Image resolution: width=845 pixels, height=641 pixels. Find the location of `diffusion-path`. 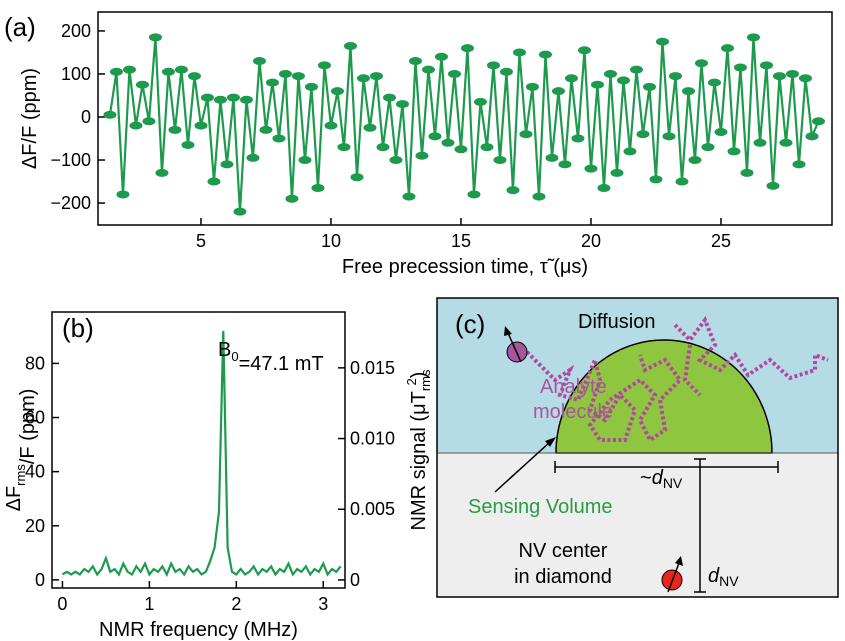

diffusion-path is located at coordinates (677, 379).